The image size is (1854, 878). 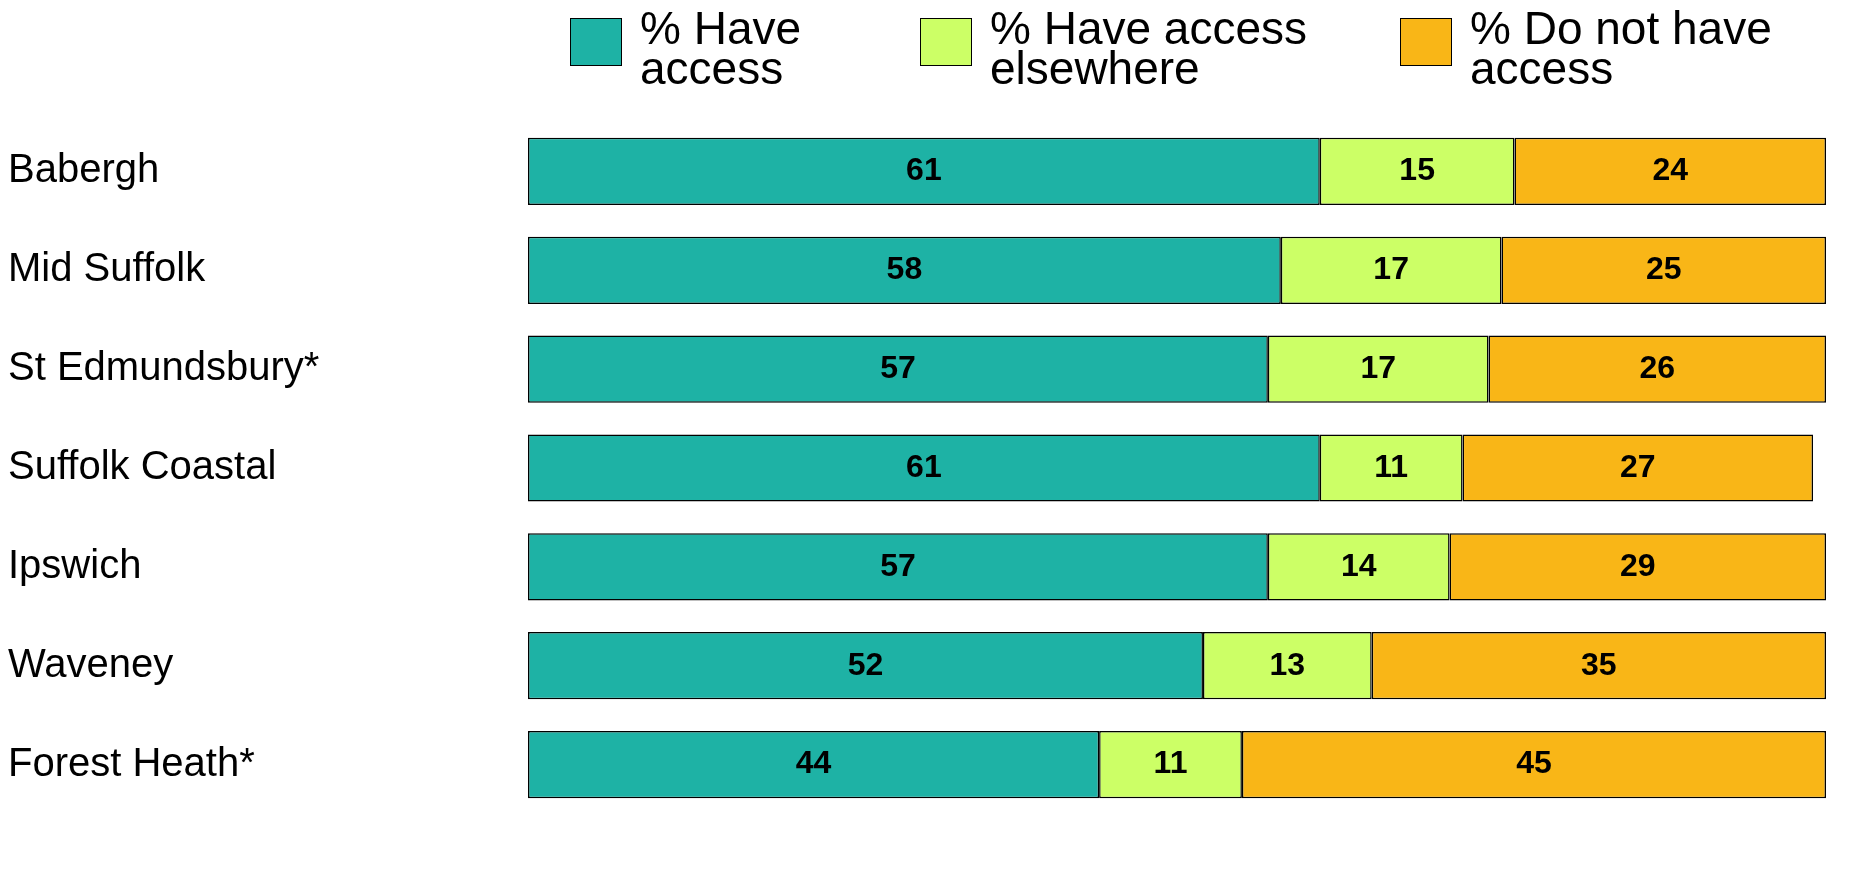 I want to click on legend-label: % Do not have access, so click(x=1621, y=48).